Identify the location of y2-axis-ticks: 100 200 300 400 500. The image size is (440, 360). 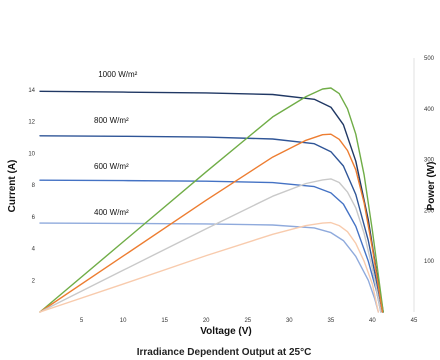
(429, 160).